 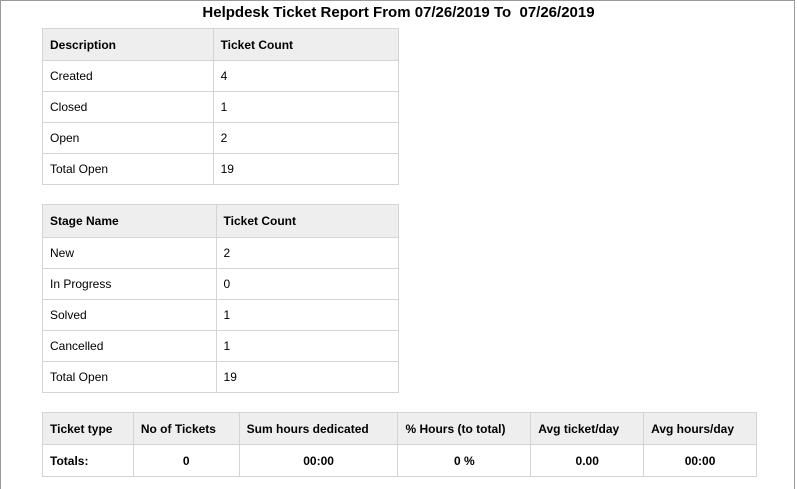 What do you see at coordinates (129, 315) in the screenshot?
I see `row-label: Solved` at bounding box center [129, 315].